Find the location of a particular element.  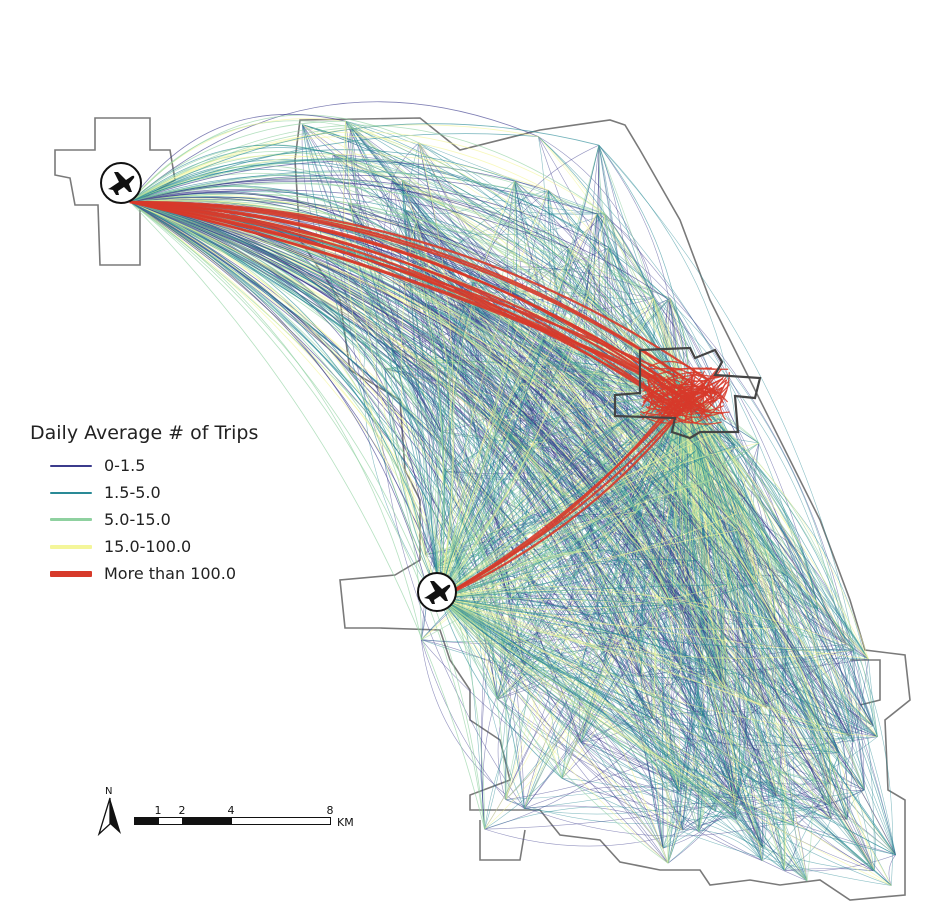

legend-item: More than 100.0 is located at coordinates (154, 573).